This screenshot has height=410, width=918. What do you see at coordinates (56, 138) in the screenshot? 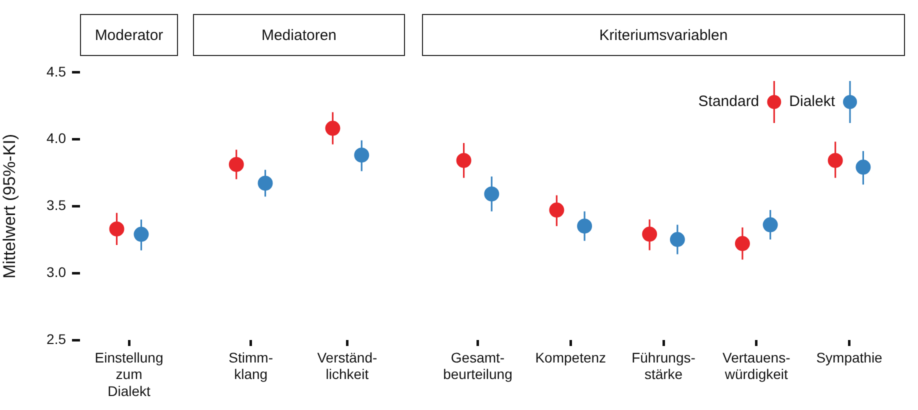
I see `y-tick-label: 4.0` at bounding box center [56, 138].